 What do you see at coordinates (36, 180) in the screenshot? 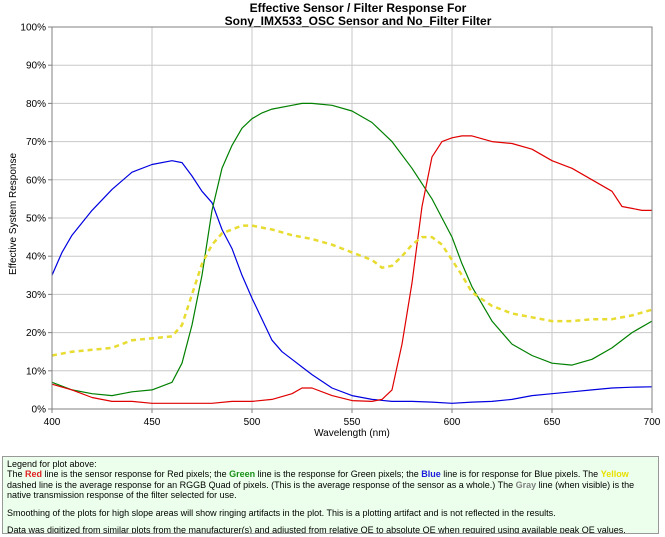
I see `y-tick-label: 60%` at bounding box center [36, 180].